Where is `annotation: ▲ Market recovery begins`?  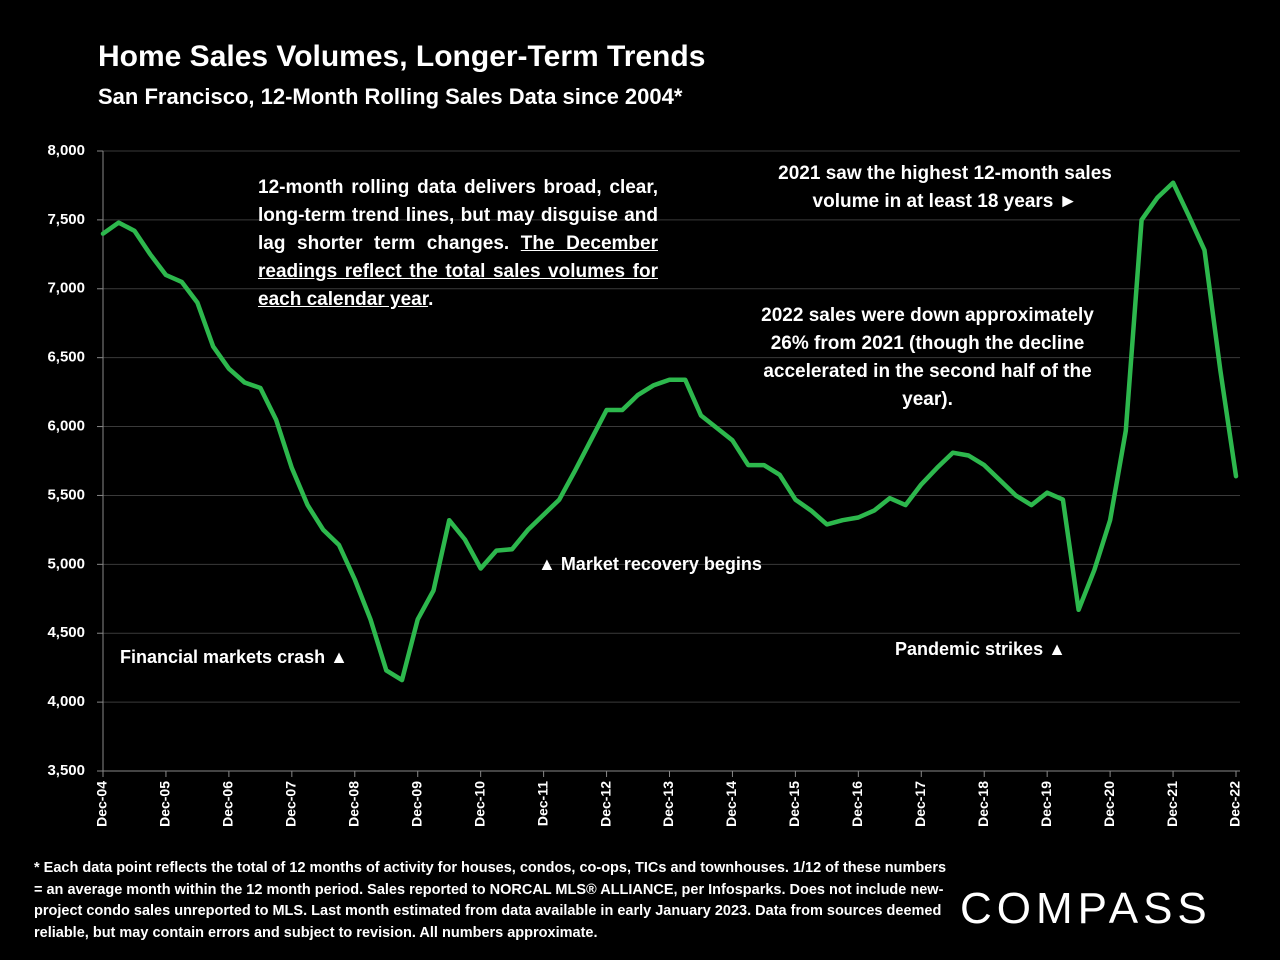 annotation: ▲ Market recovery begins is located at coordinates (650, 564).